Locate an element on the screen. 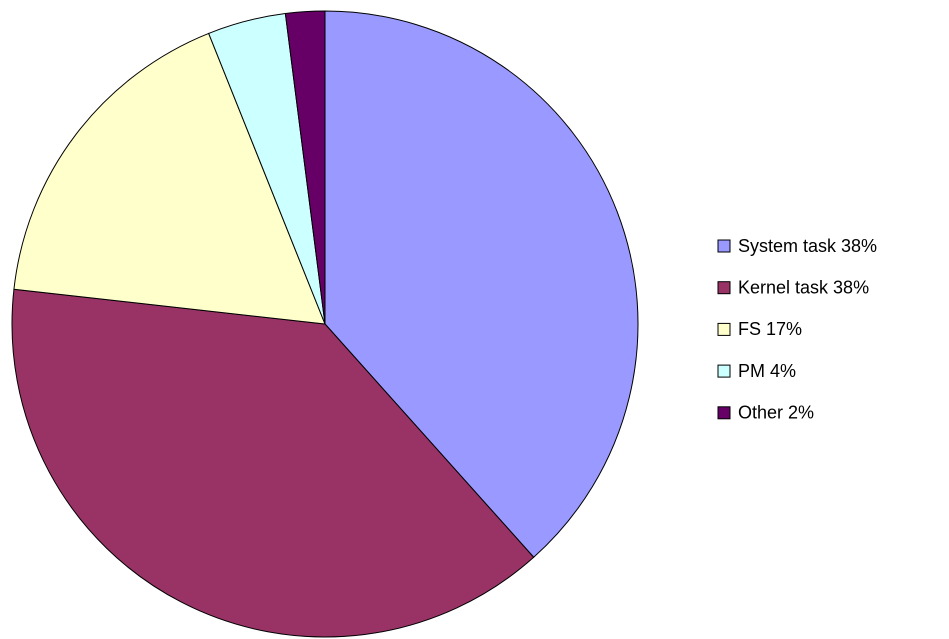 The height and width of the screenshot is (639, 949). legend-label: Other 2% is located at coordinates (776, 413).